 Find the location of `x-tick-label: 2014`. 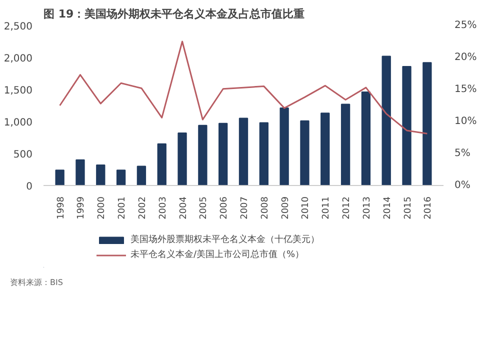

x-tick-label: 2014 is located at coordinates (387, 208).